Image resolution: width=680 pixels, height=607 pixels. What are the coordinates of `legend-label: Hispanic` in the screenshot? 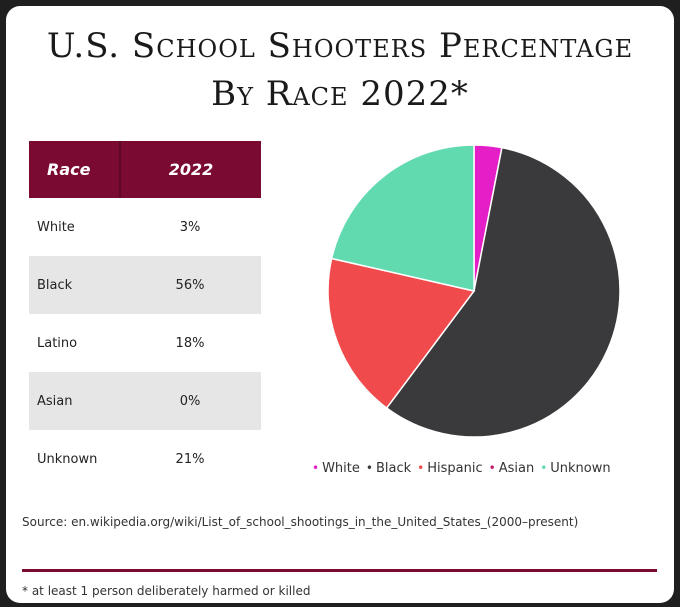 It's located at (455, 468).